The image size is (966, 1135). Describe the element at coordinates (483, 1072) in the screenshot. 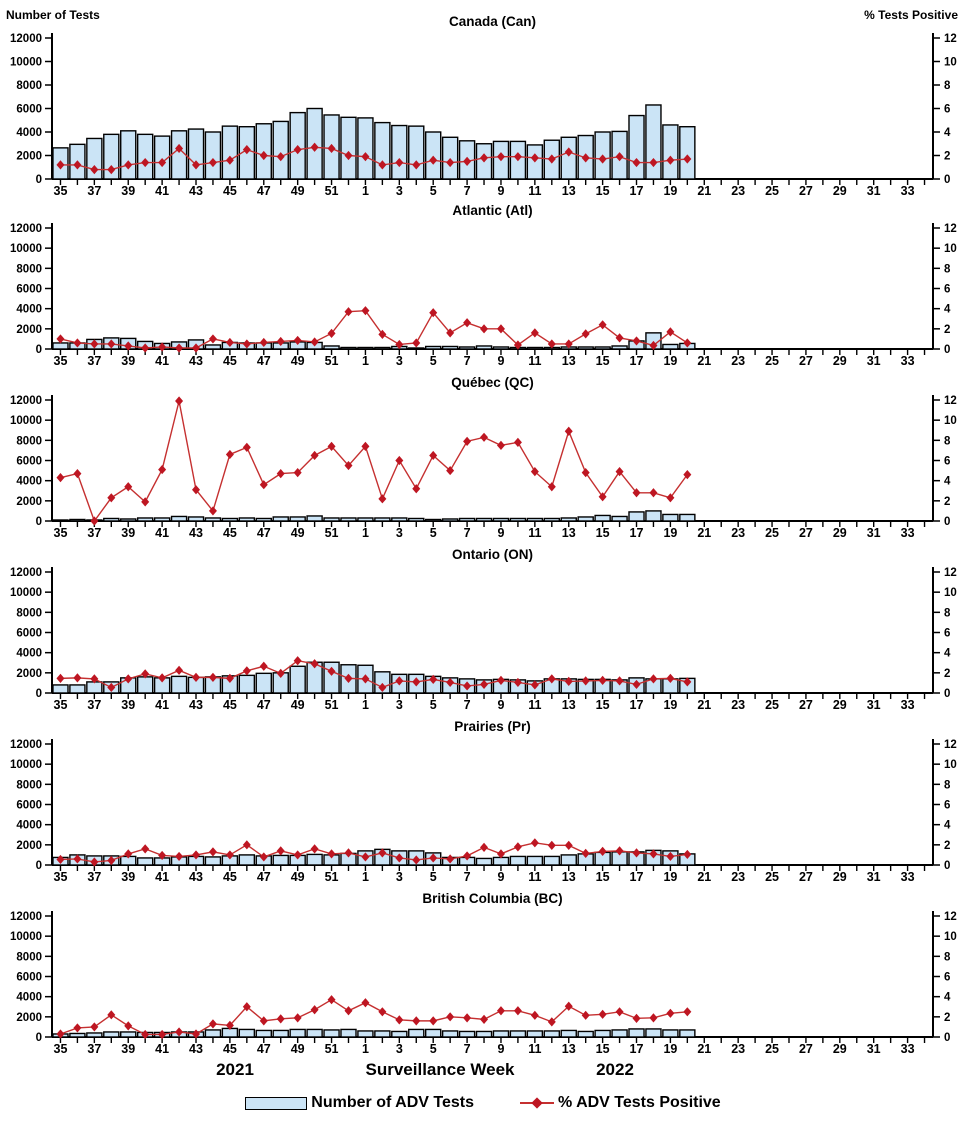

I see `x-axis-labels: 2021 Surveillance Week 2022` at that location.